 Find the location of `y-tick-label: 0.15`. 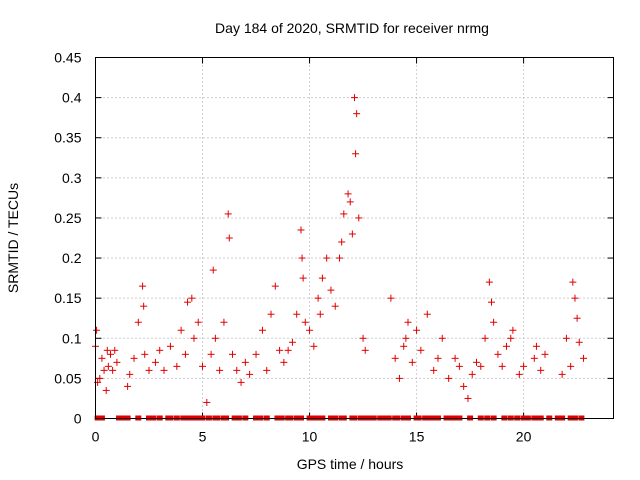

y-tick-label: 0.15 is located at coordinates (67, 298).